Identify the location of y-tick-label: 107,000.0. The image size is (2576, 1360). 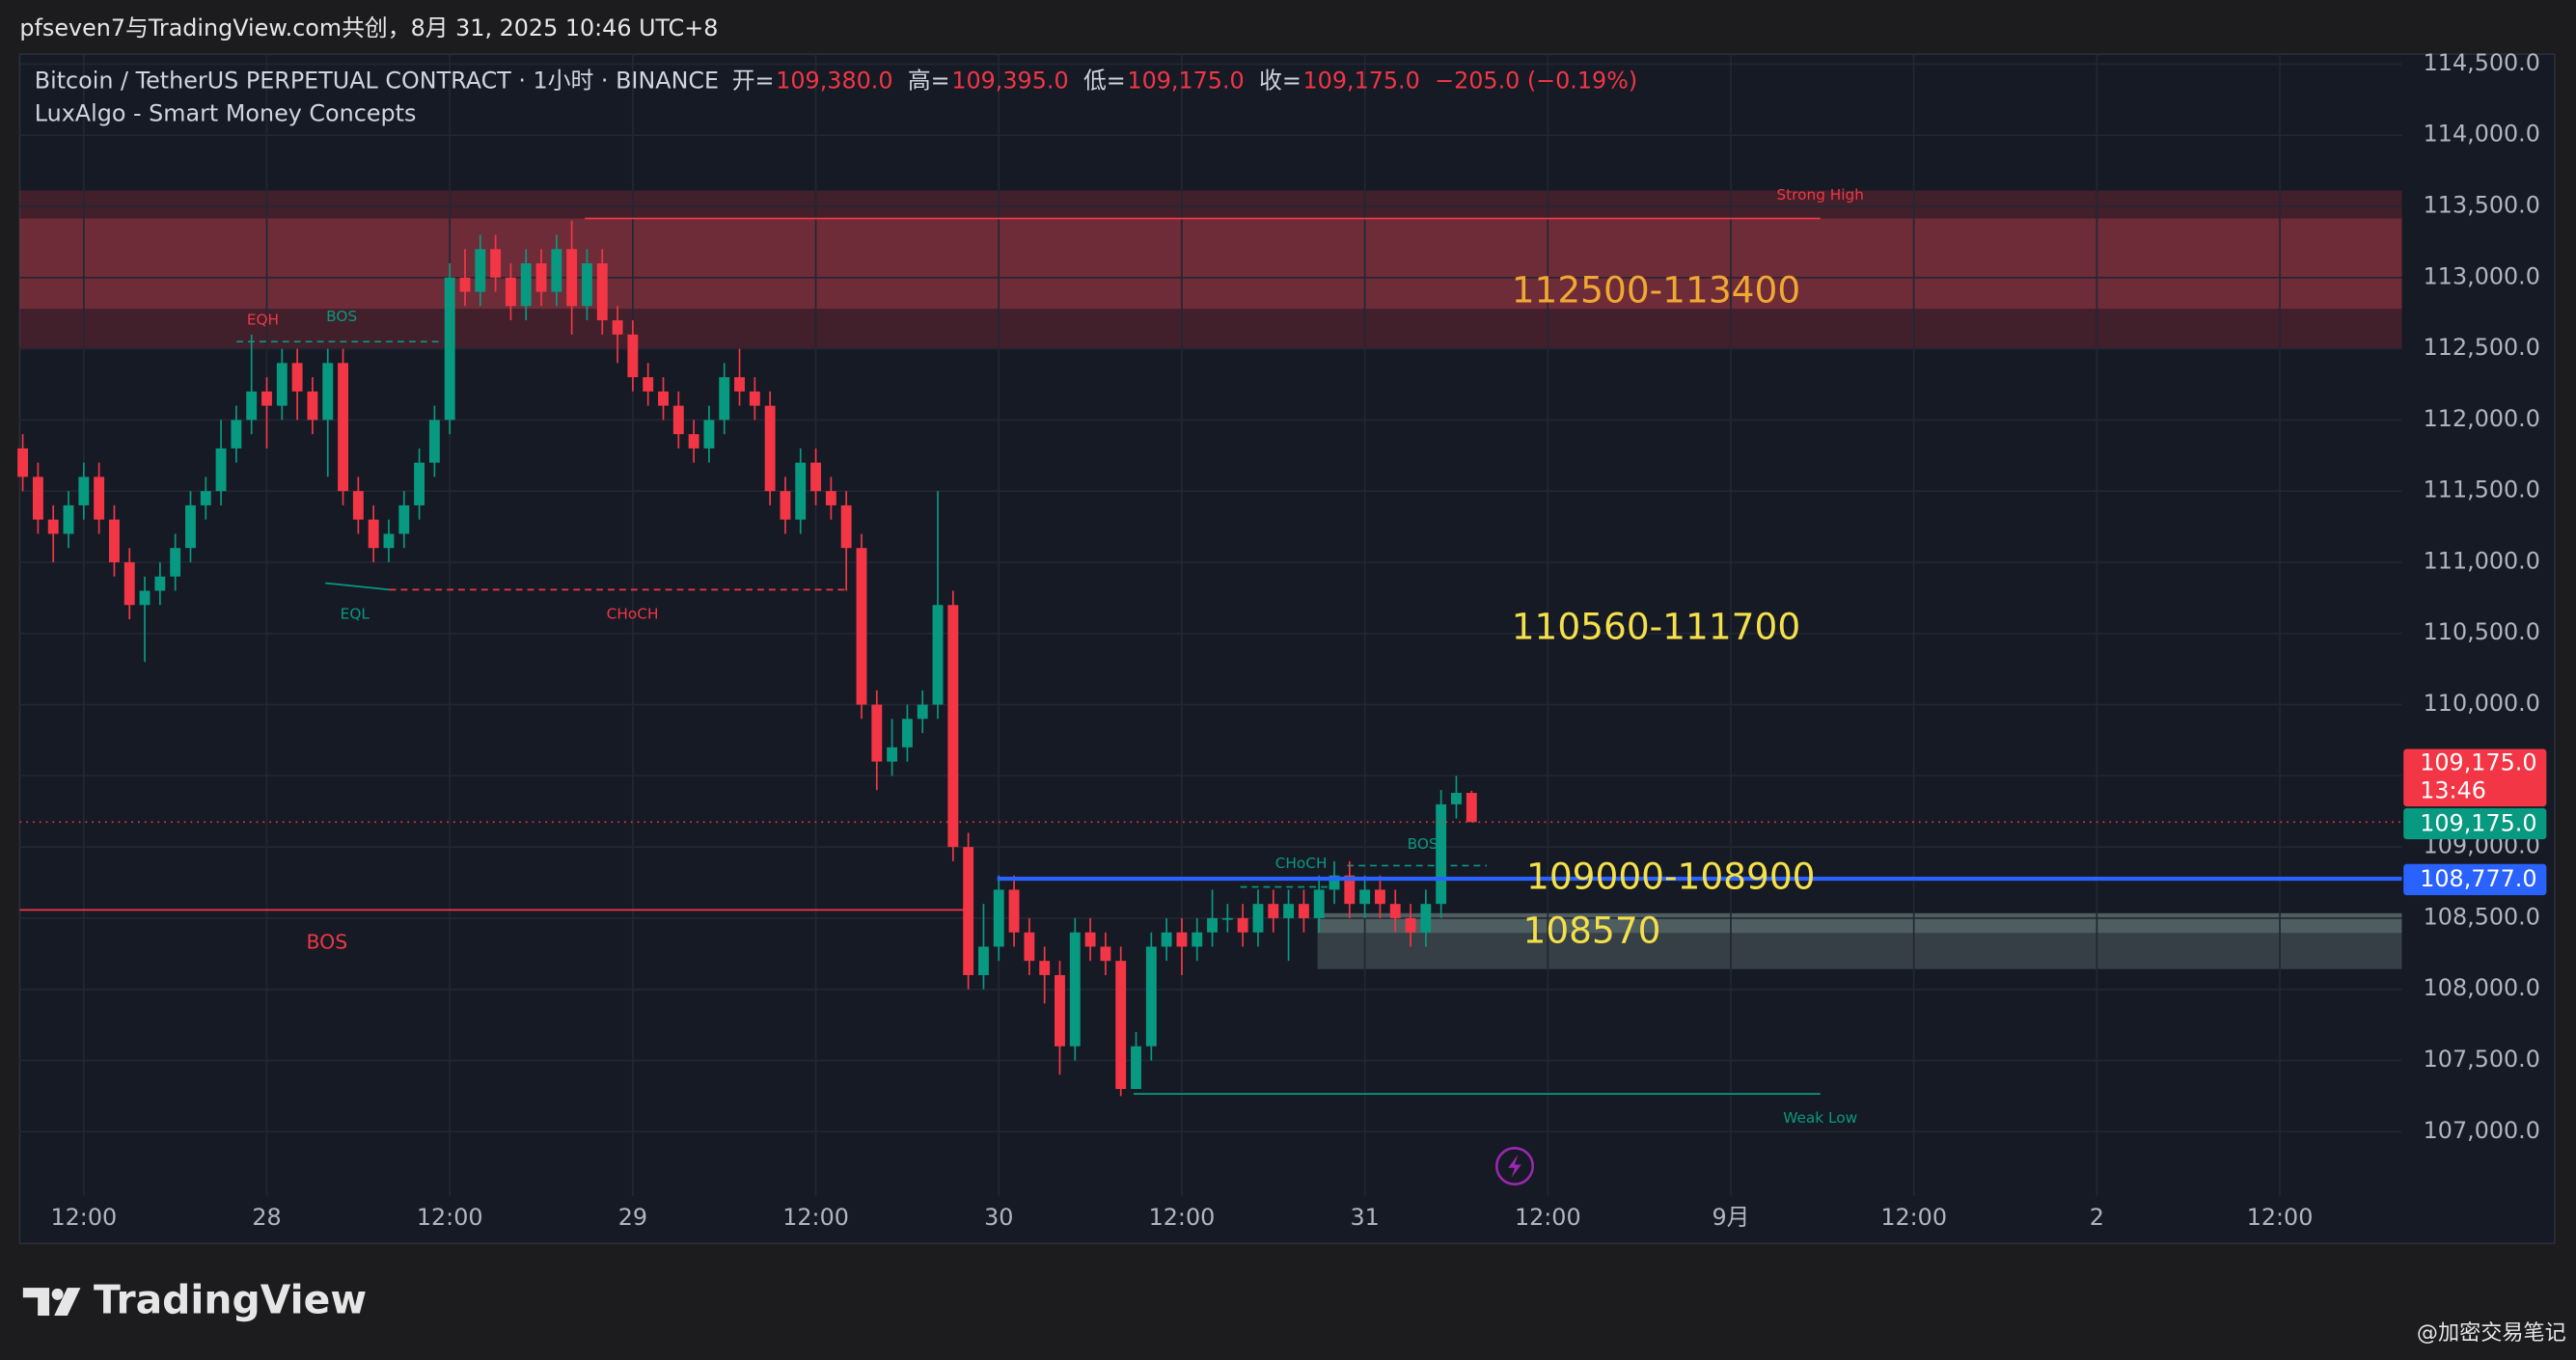
(2482, 1130).